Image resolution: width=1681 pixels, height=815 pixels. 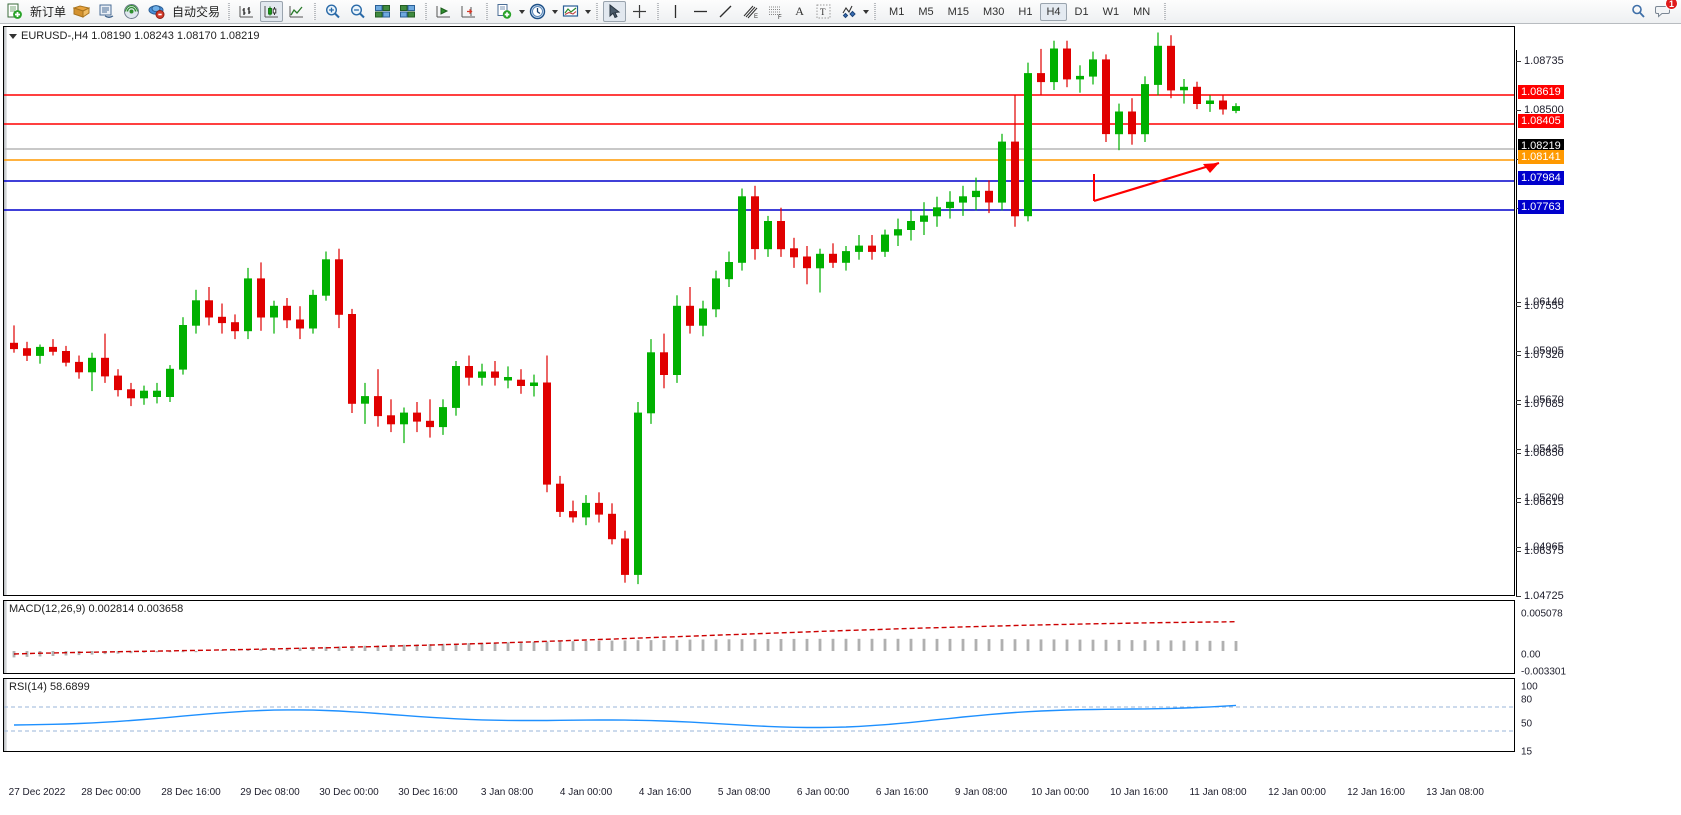 What do you see at coordinates (504, 11) in the screenshot?
I see `indicators-icon` at bounding box center [504, 11].